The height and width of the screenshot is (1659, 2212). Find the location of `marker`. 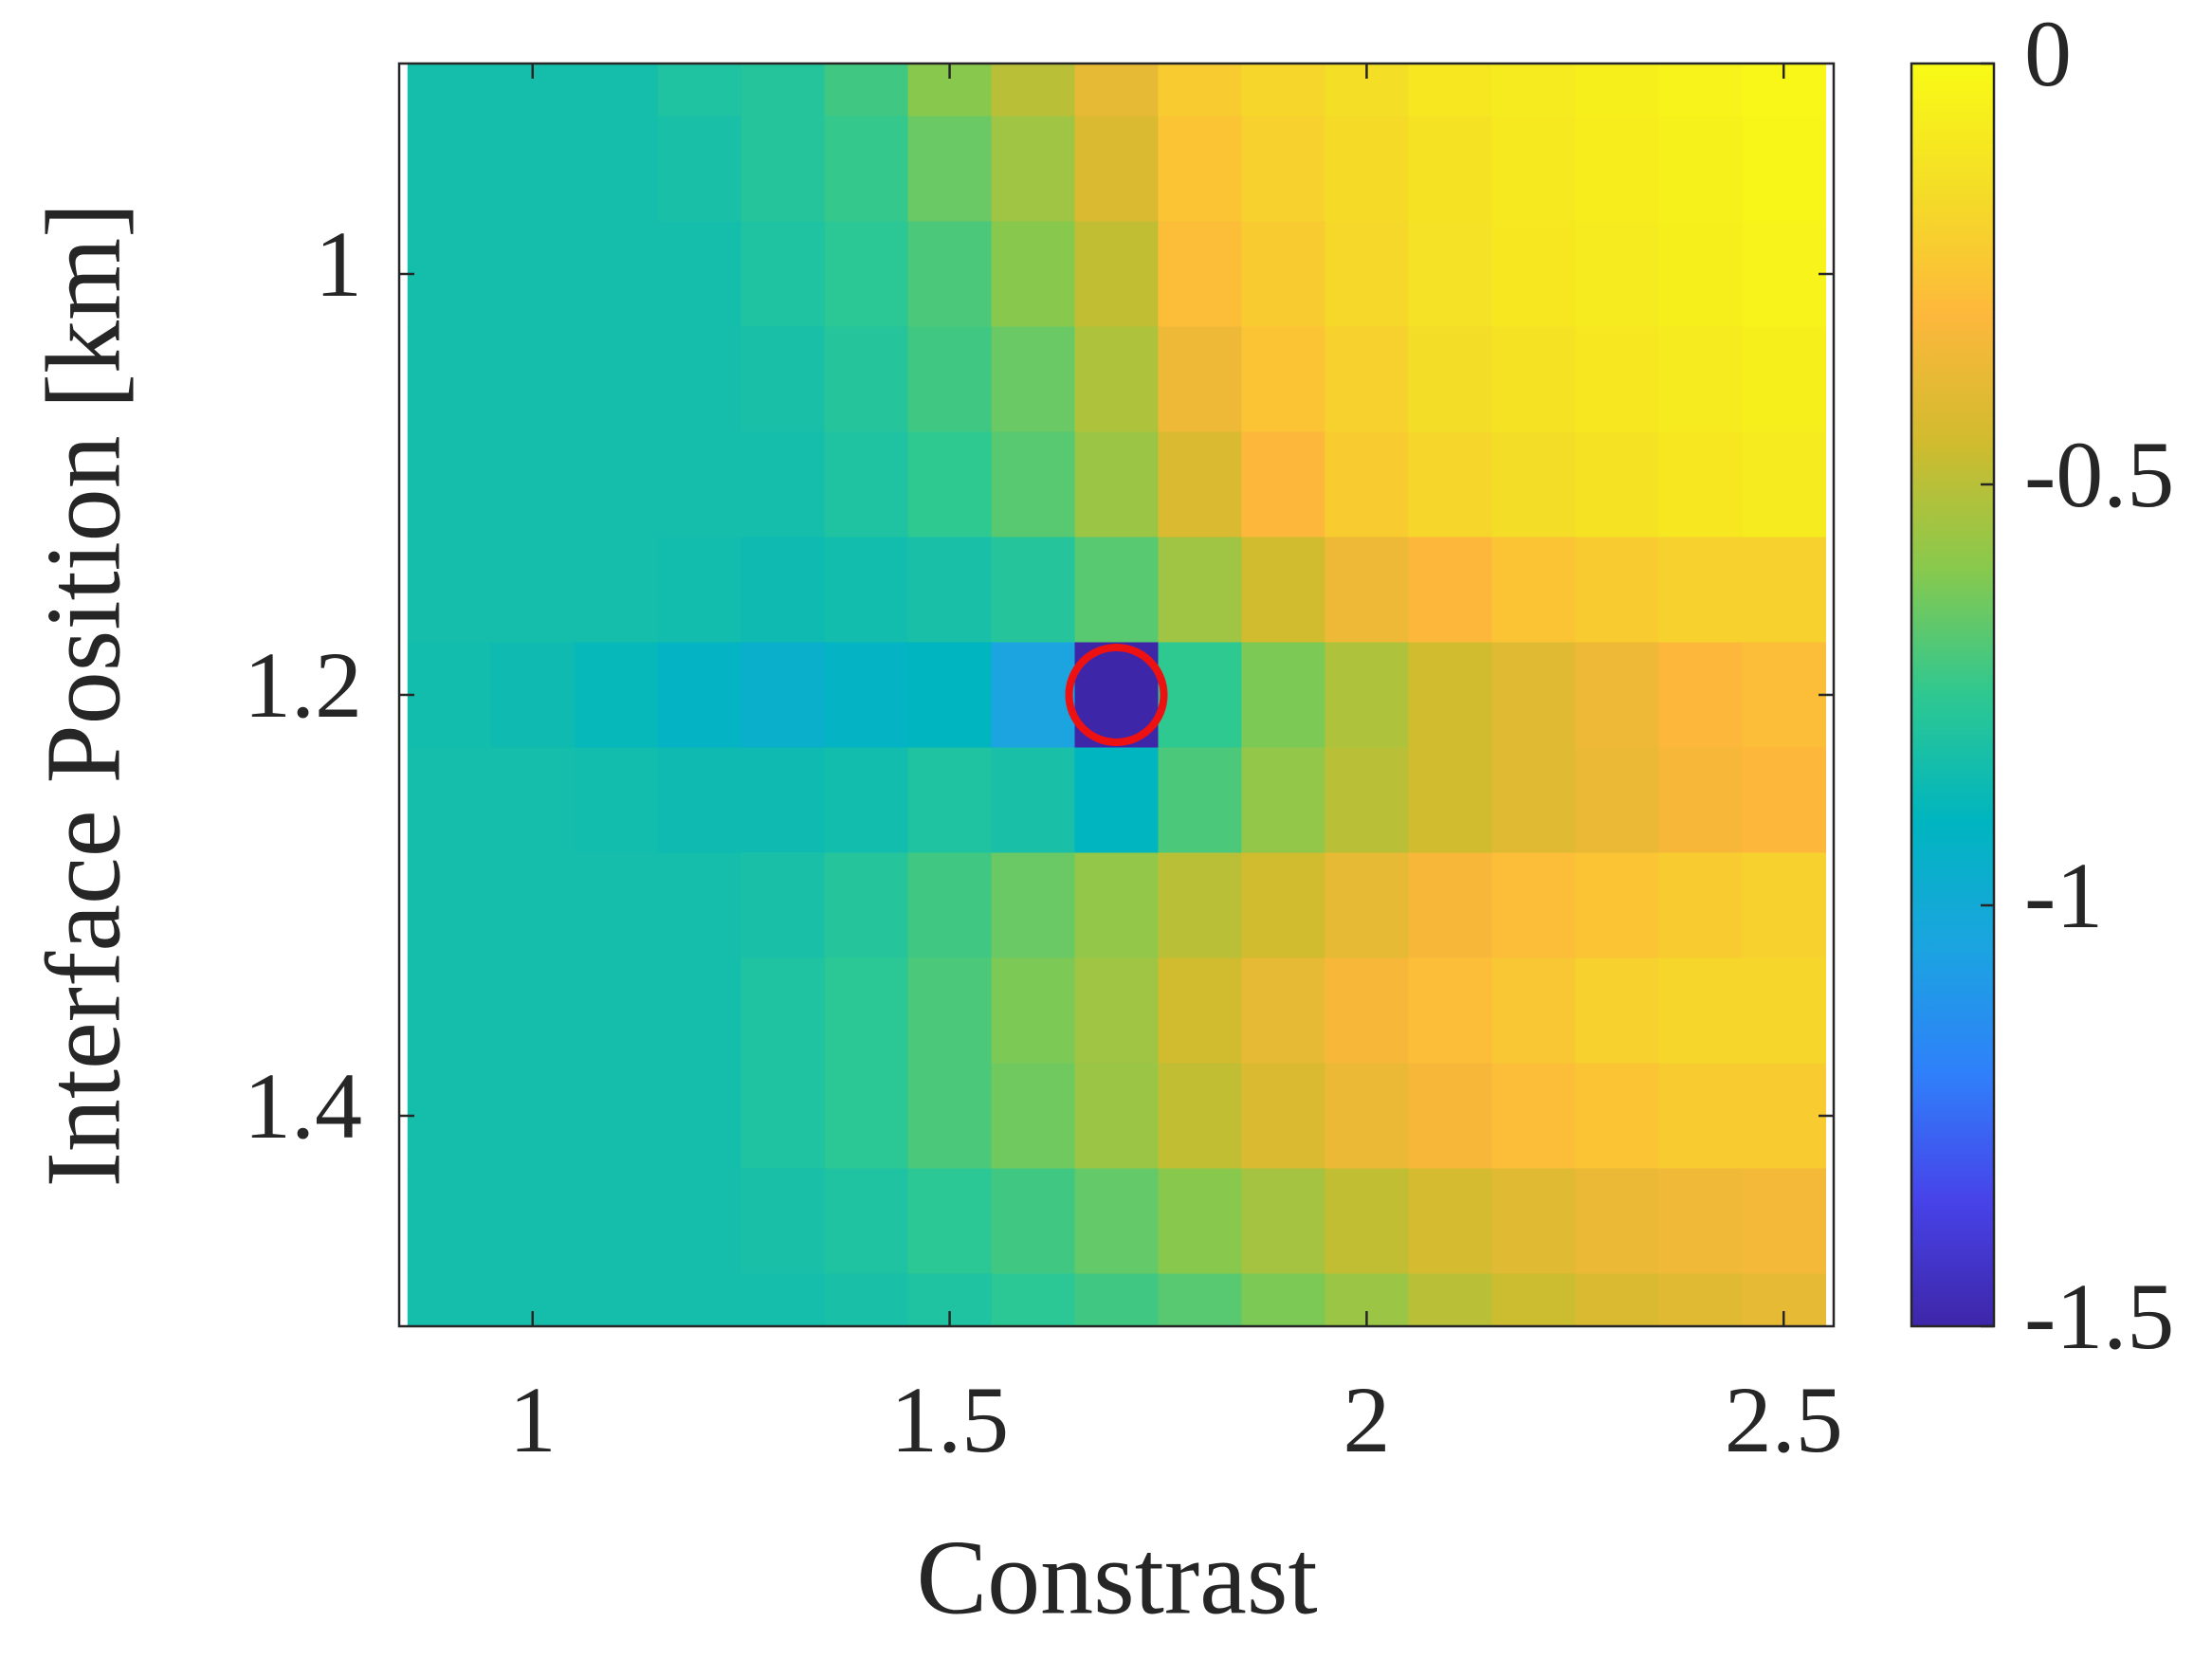

marker is located at coordinates (1116, 695).